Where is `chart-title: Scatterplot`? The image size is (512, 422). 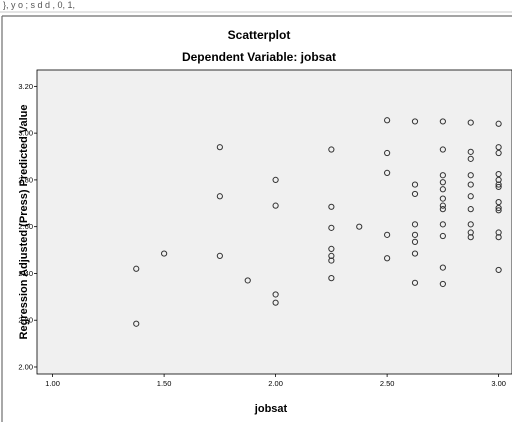 chart-title: Scatterplot is located at coordinates (259, 35).